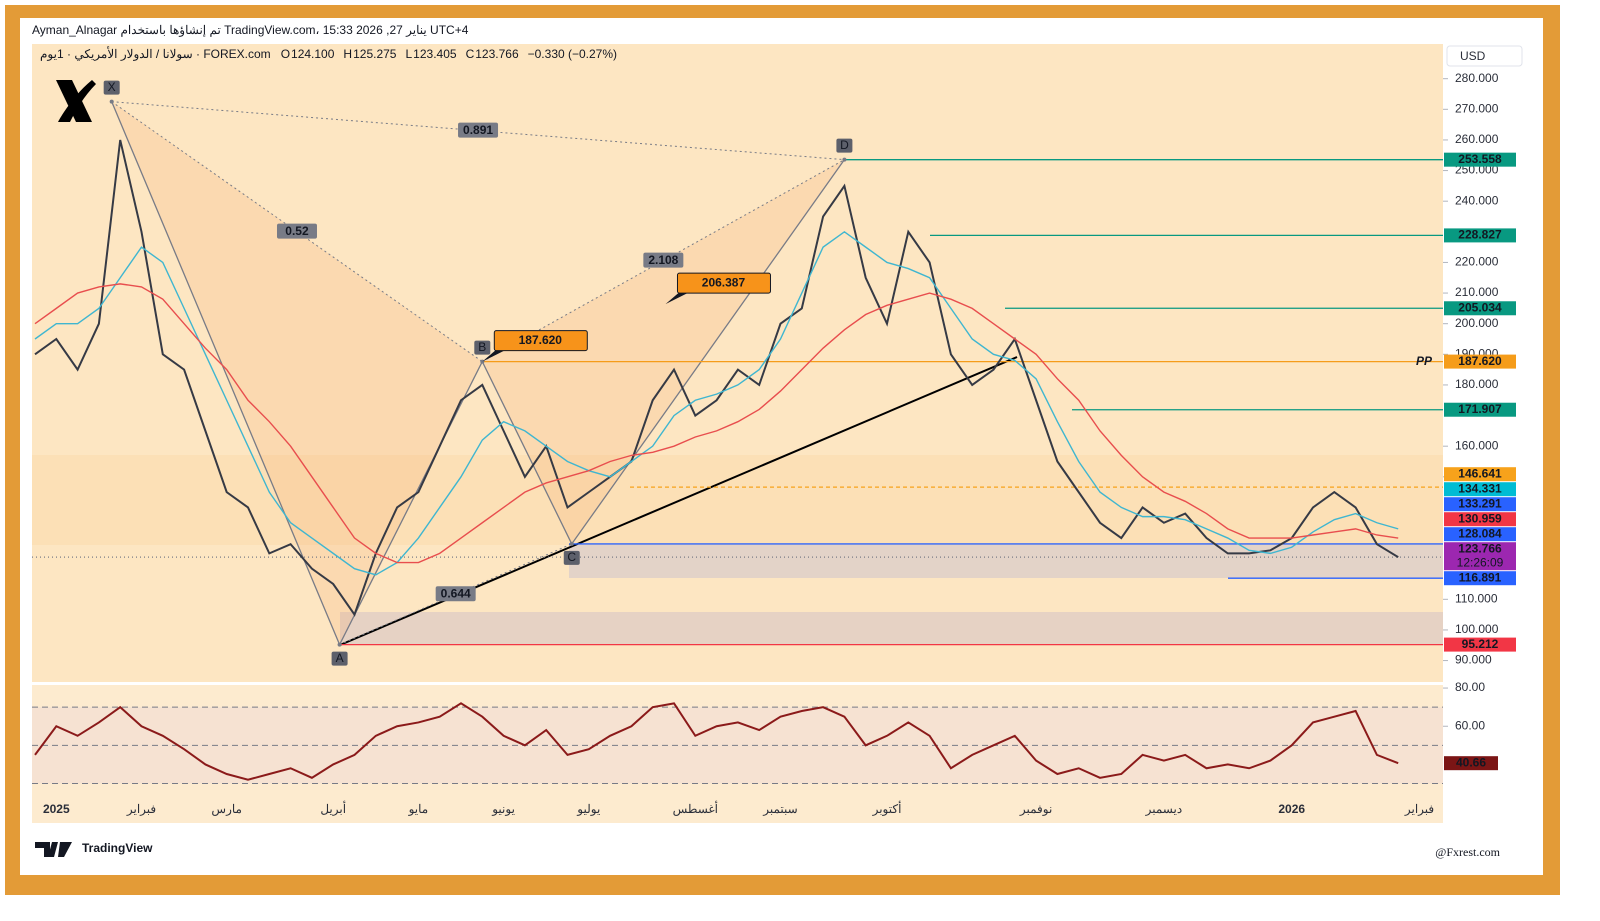 The height and width of the screenshot is (921, 1600). What do you see at coordinates (1477, 200) in the screenshot?
I see `y-tick-label: 240.000` at bounding box center [1477, 200].